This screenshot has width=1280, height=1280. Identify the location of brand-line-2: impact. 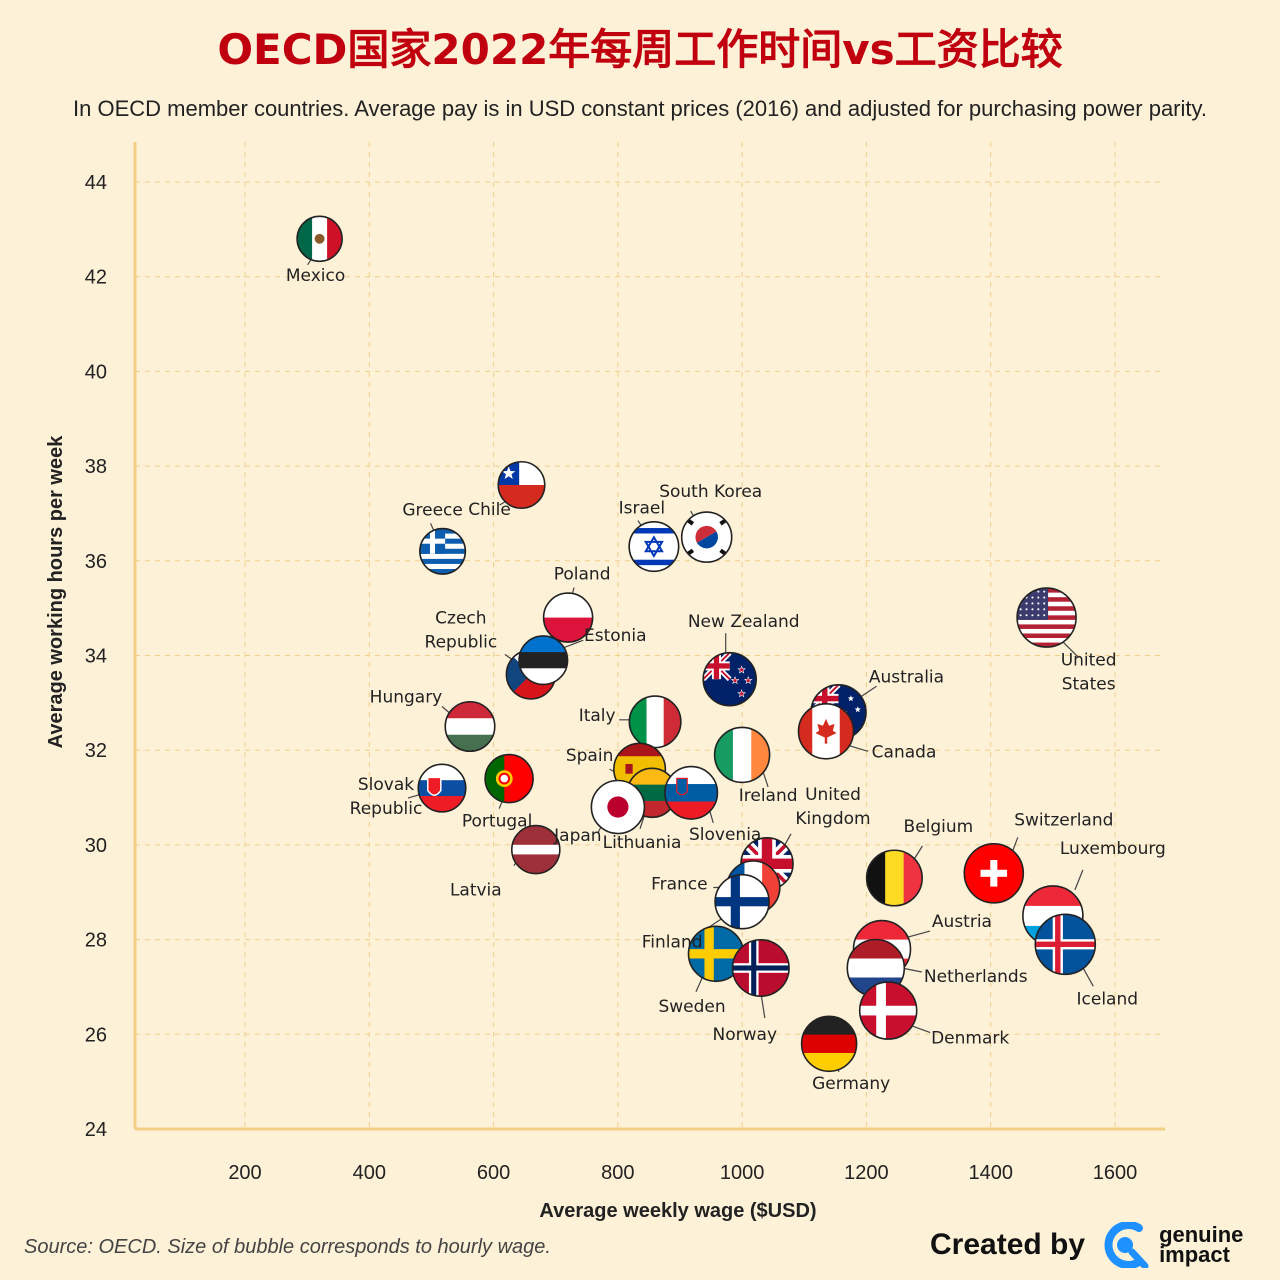
(1194, 1254).